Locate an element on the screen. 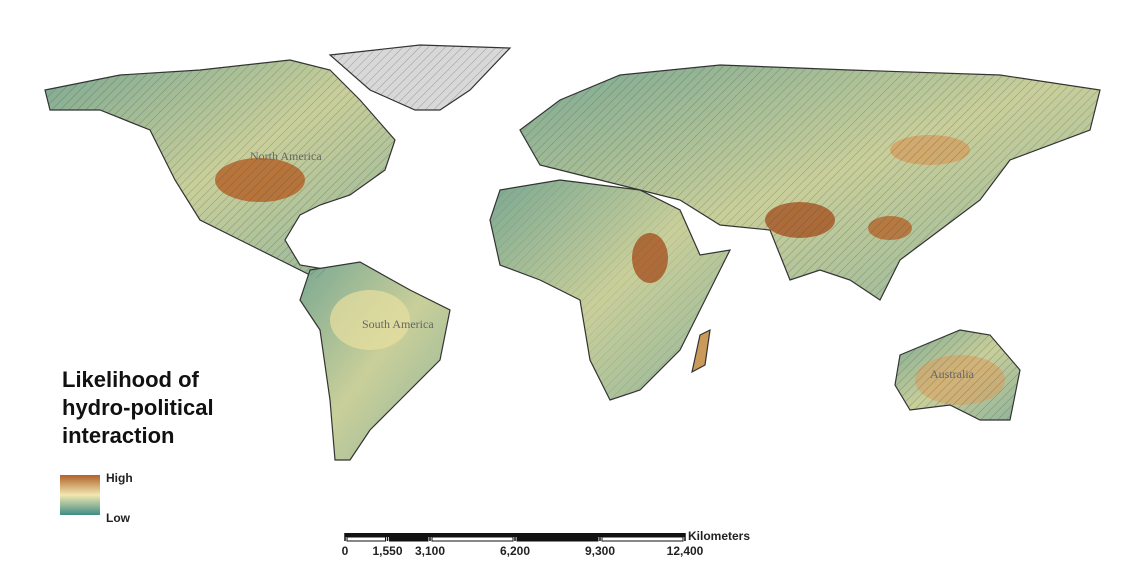 The height and width of the screenshot is (575, 1140). madagascar is located at coordinates (701, 351).